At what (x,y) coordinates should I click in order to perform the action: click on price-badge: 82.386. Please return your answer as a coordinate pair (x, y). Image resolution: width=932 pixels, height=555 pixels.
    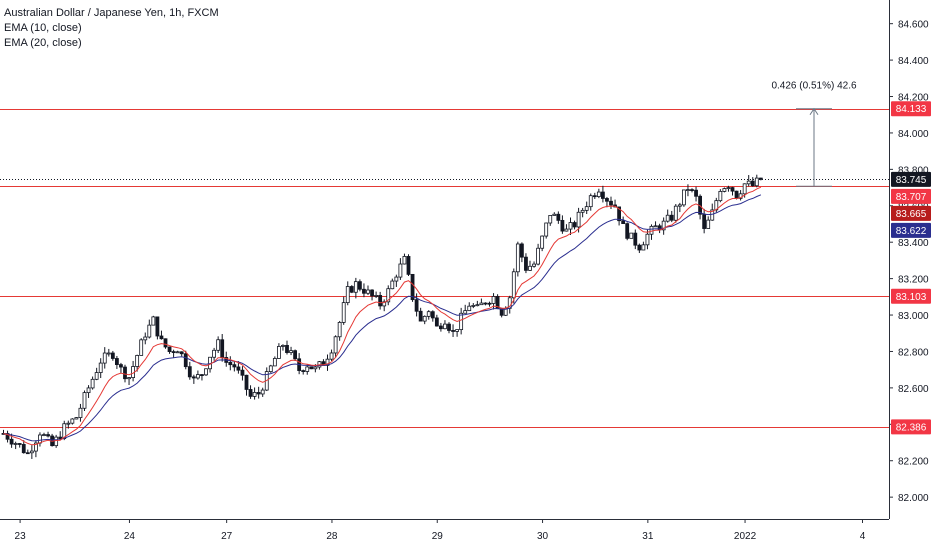
    Looking at the image, I should click on (911, 427).